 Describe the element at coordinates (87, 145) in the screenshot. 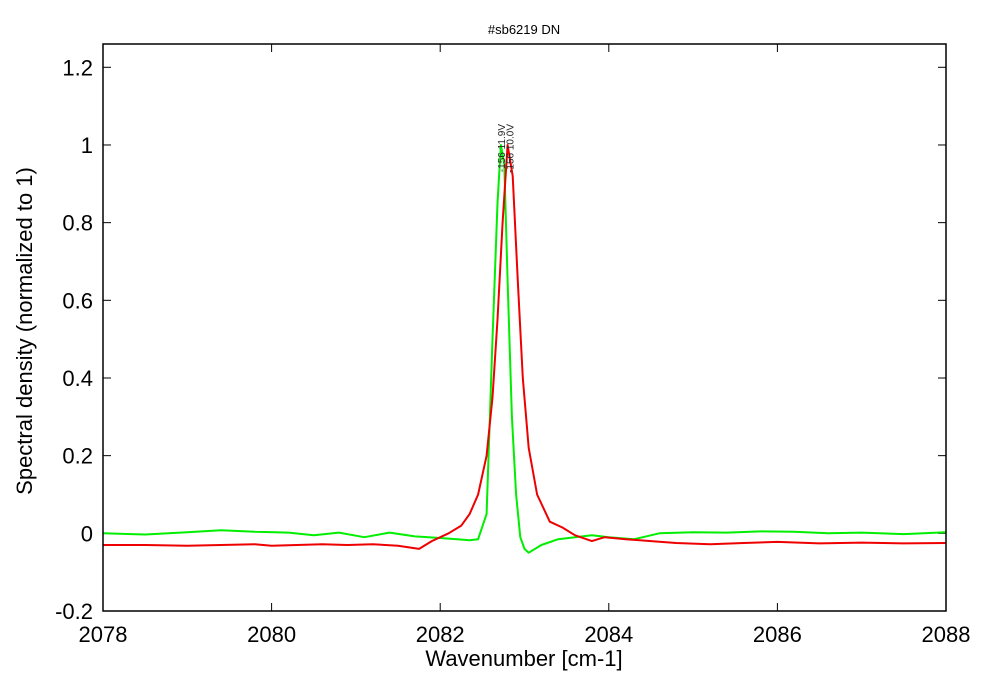

I see `y-tick-label: 1` at that location.